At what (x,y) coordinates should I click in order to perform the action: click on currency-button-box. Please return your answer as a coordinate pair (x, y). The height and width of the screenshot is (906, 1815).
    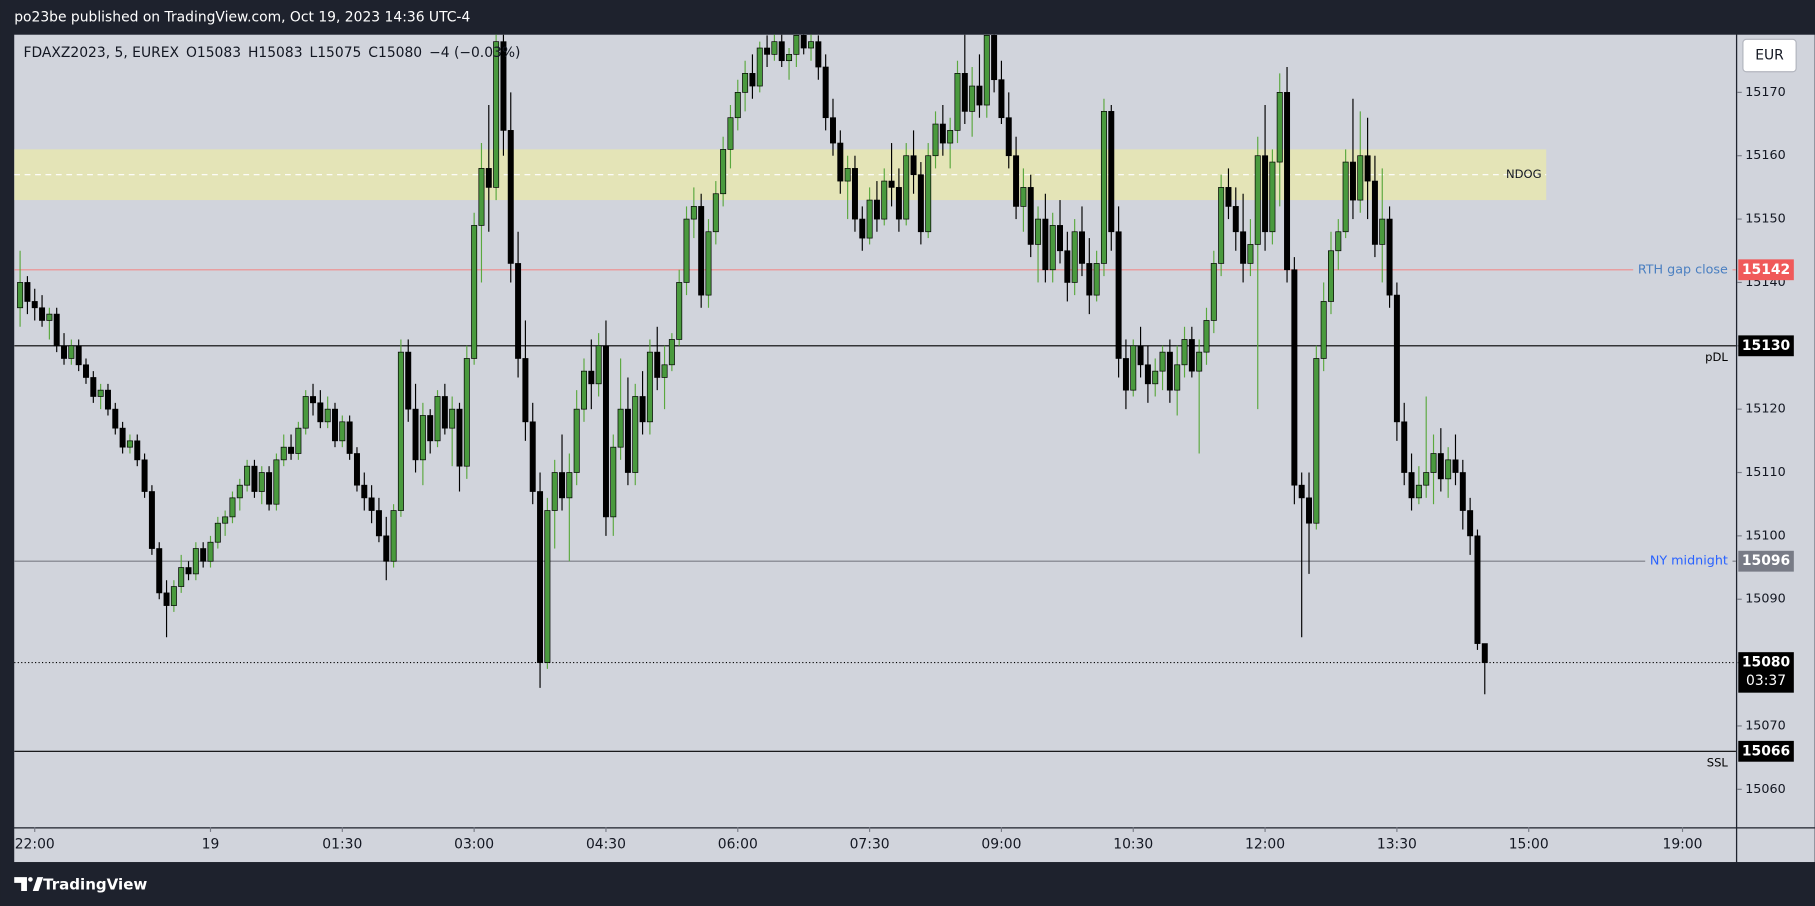
    Looking at the image, I should click on (1769, 55).